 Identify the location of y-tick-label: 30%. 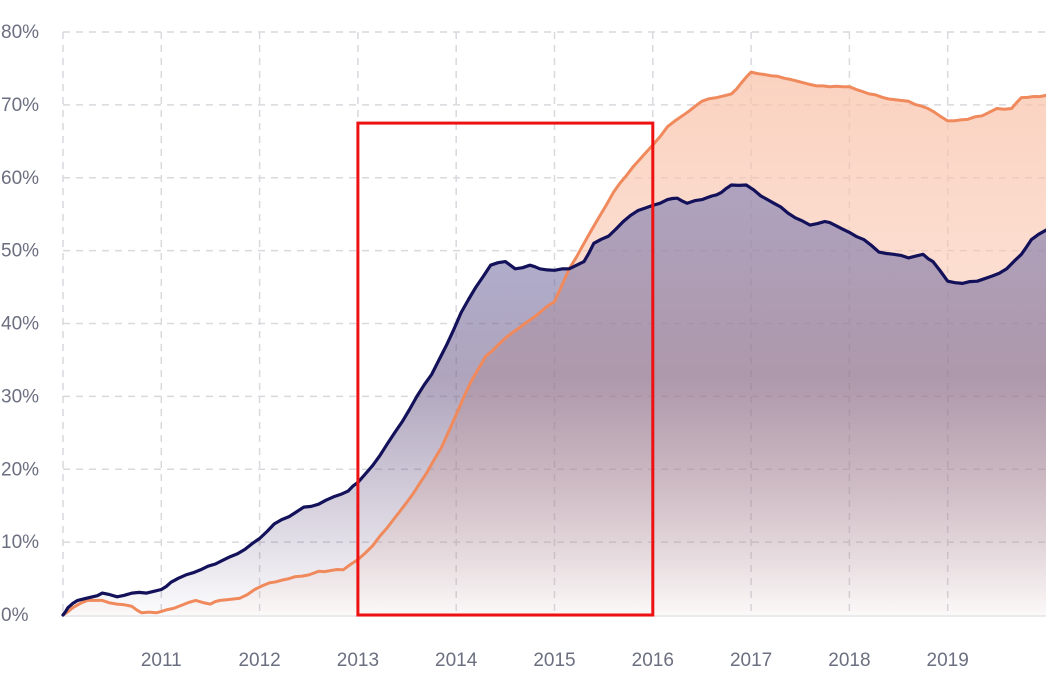
(20, 396).